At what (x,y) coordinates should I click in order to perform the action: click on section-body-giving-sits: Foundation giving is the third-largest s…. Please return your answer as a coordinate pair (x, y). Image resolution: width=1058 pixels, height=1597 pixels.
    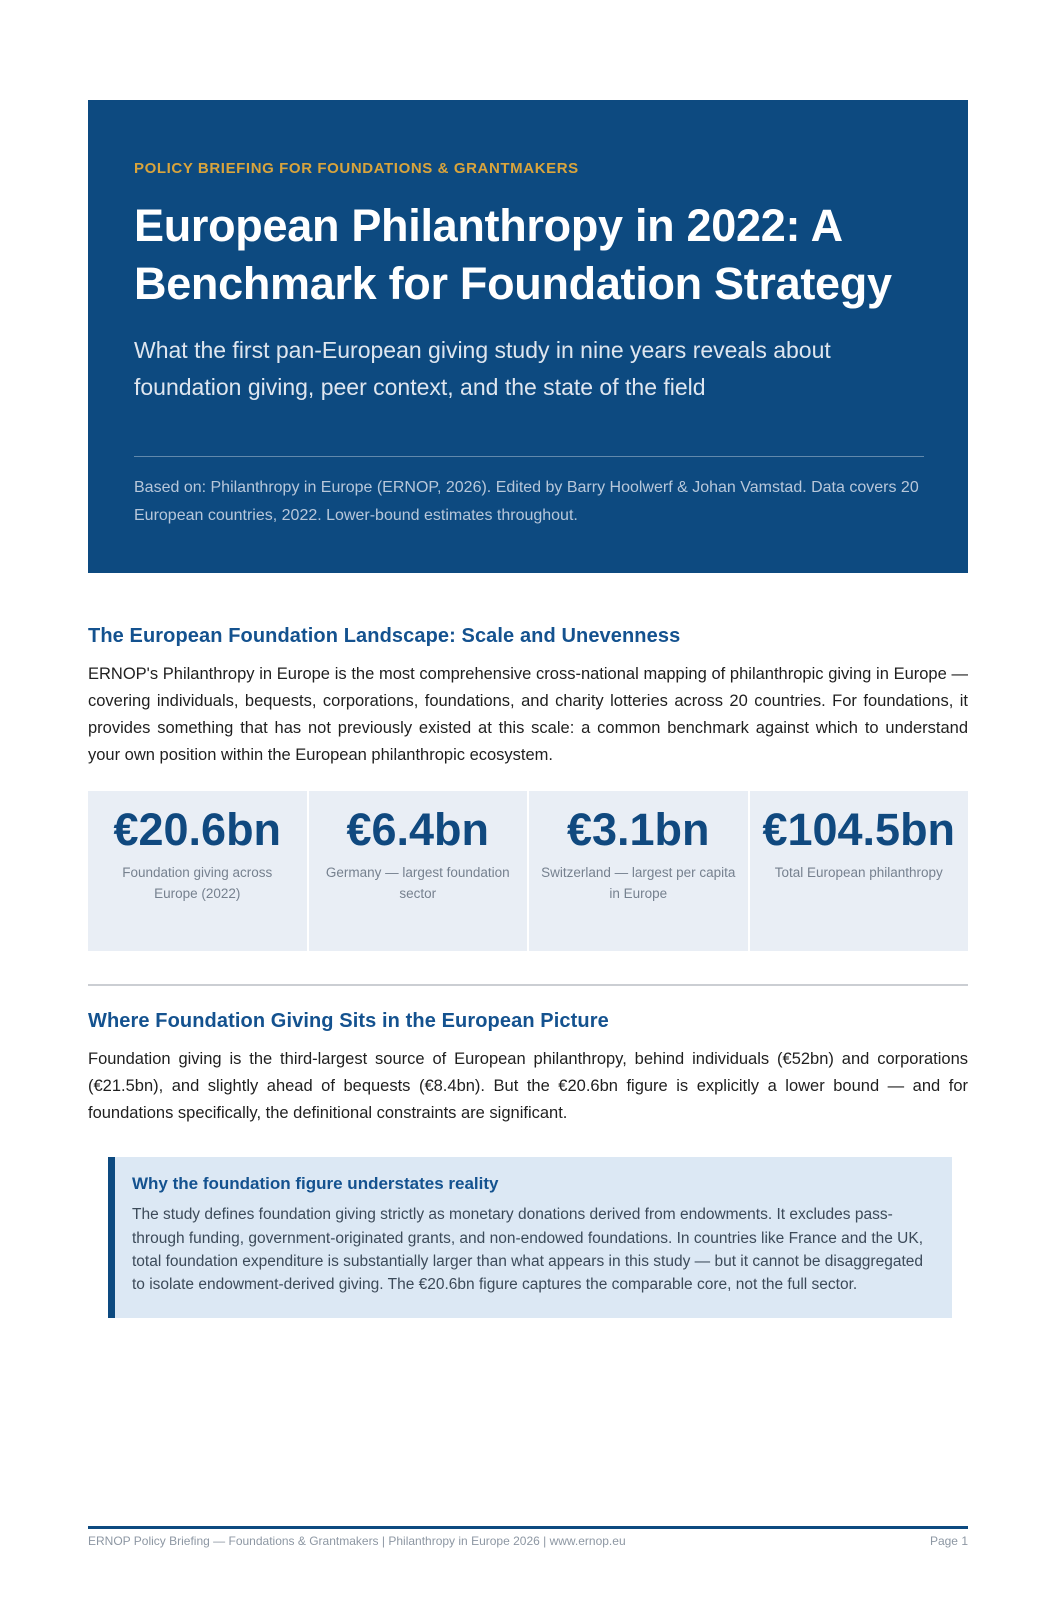
    Looking at the image, I should click on (528, 1086).